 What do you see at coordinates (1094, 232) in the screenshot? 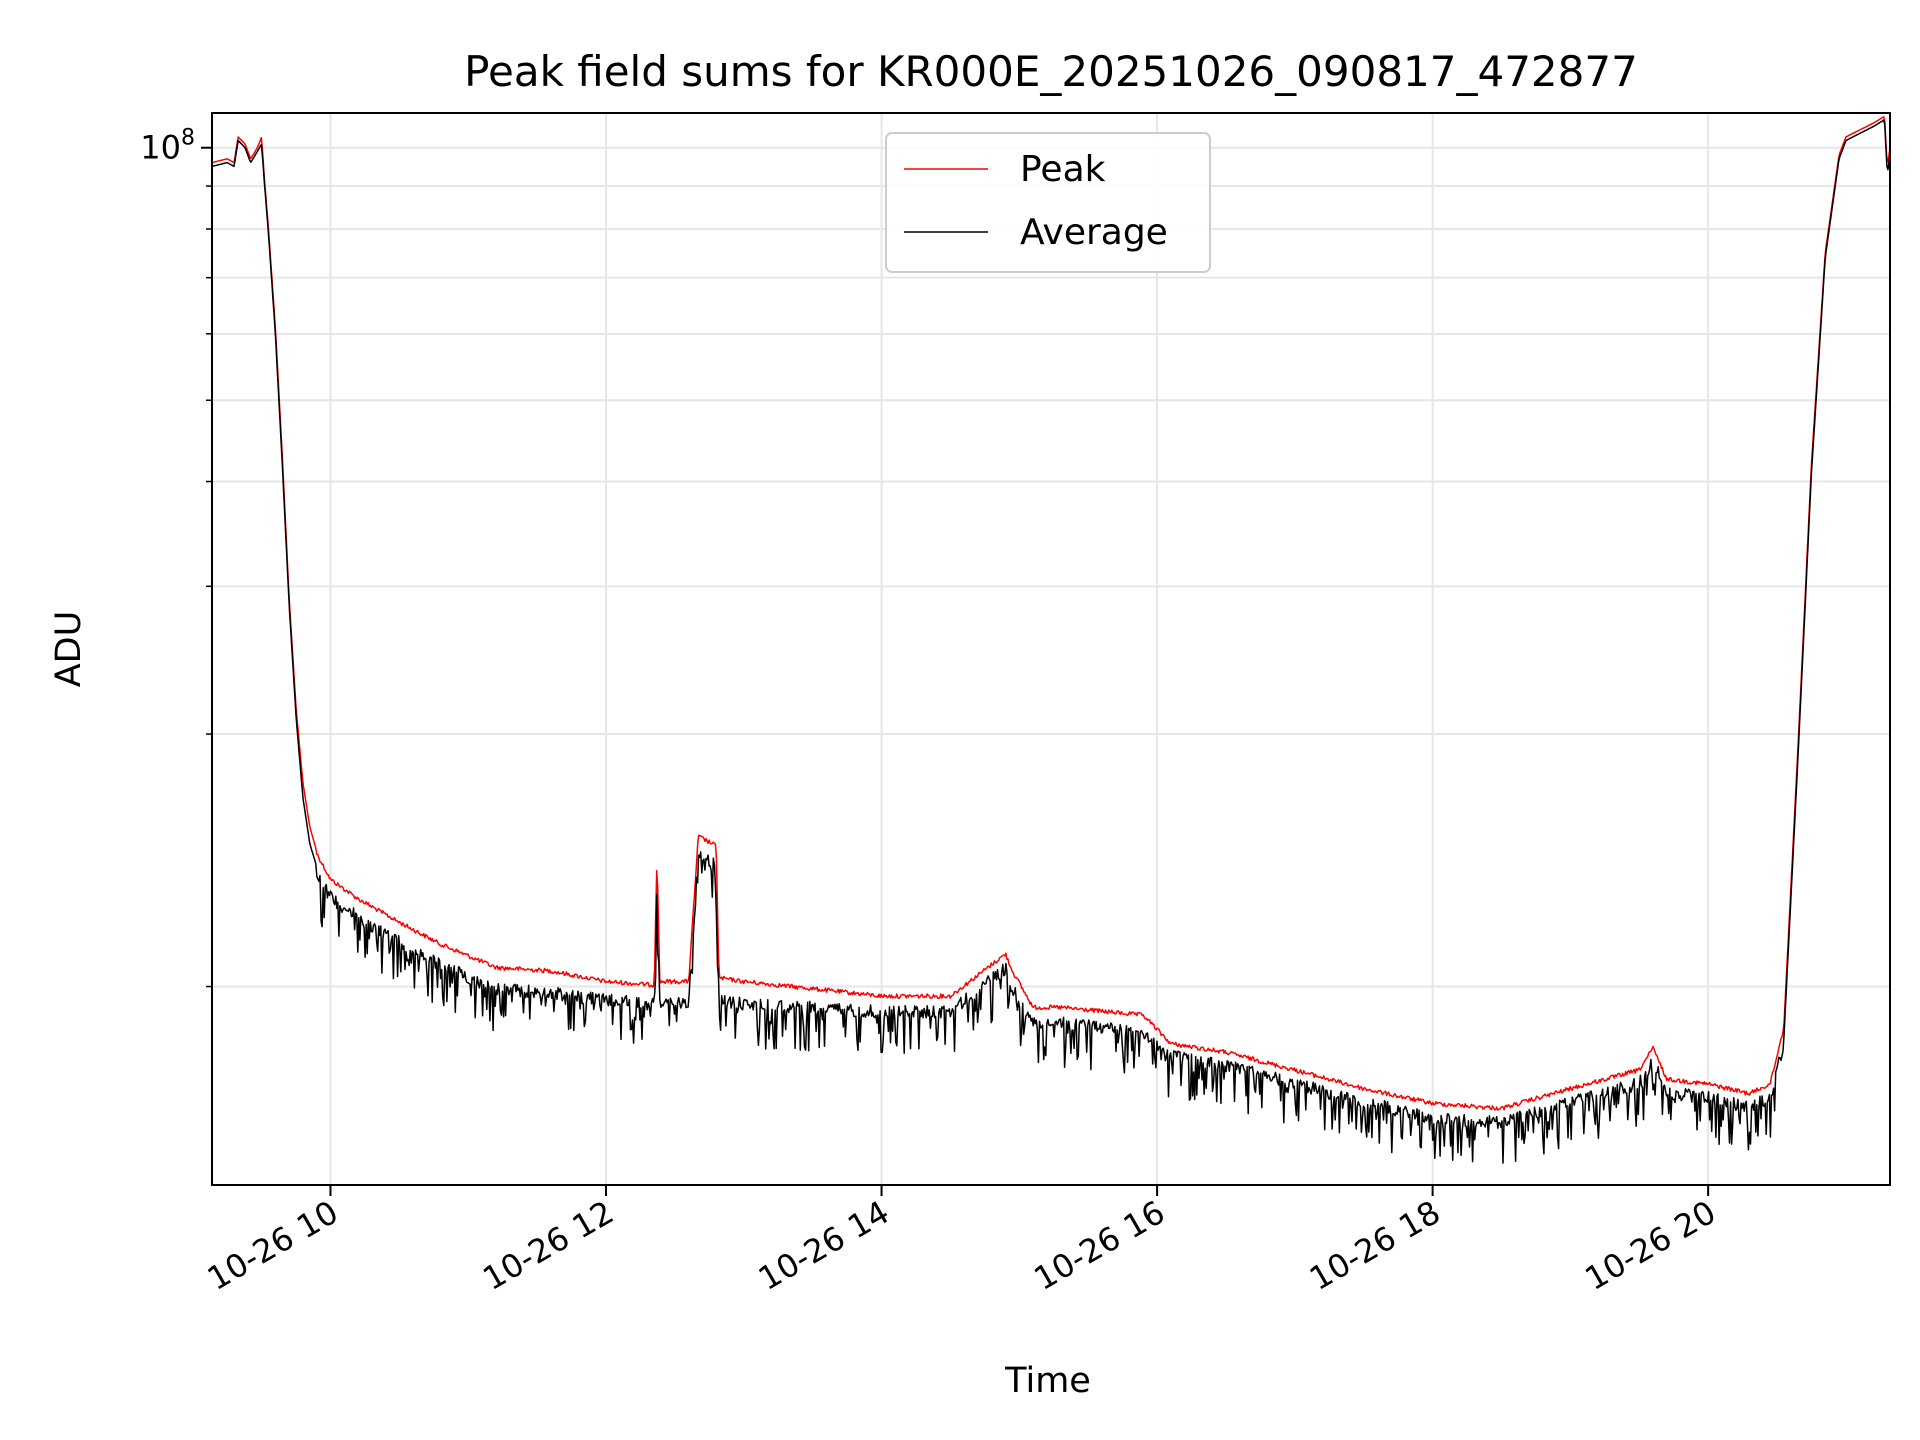
I see `legend-label-average: Average` at bounding box center [1094, 232].